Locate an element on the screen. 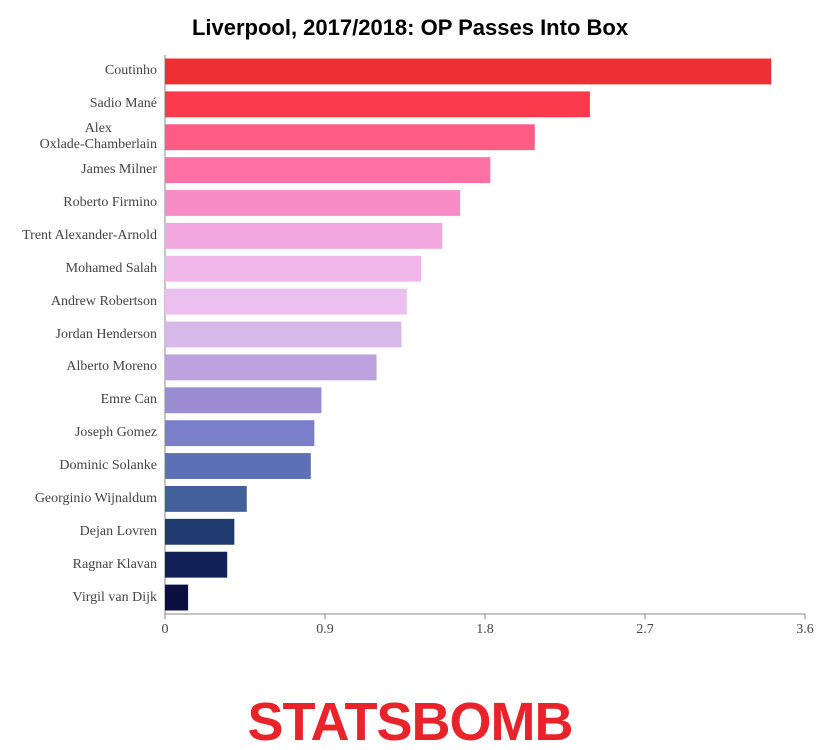 This screenshot has width=820, height=750. y-tick-label: Mohamed Salah is located at coordinates (111, 268).